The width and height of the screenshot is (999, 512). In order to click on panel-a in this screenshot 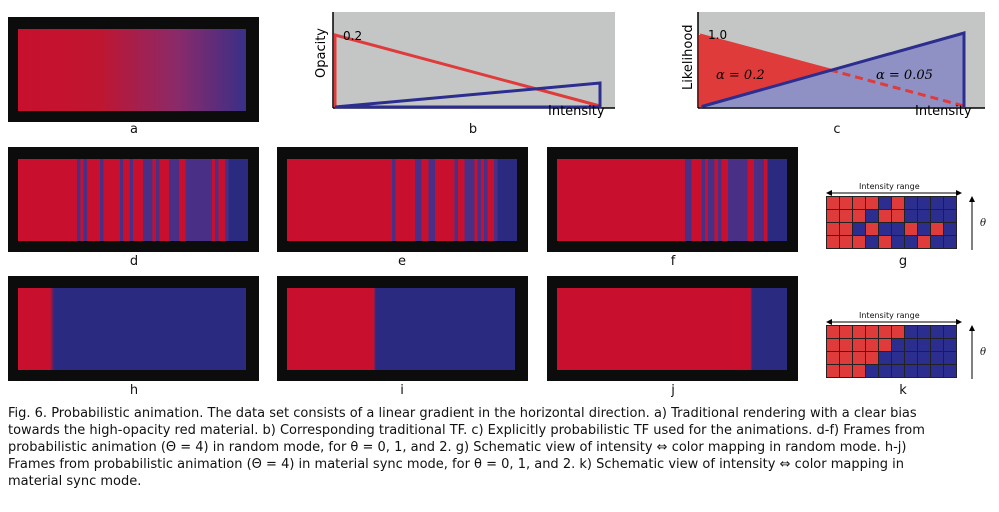, I will do `click(133, 69)`.